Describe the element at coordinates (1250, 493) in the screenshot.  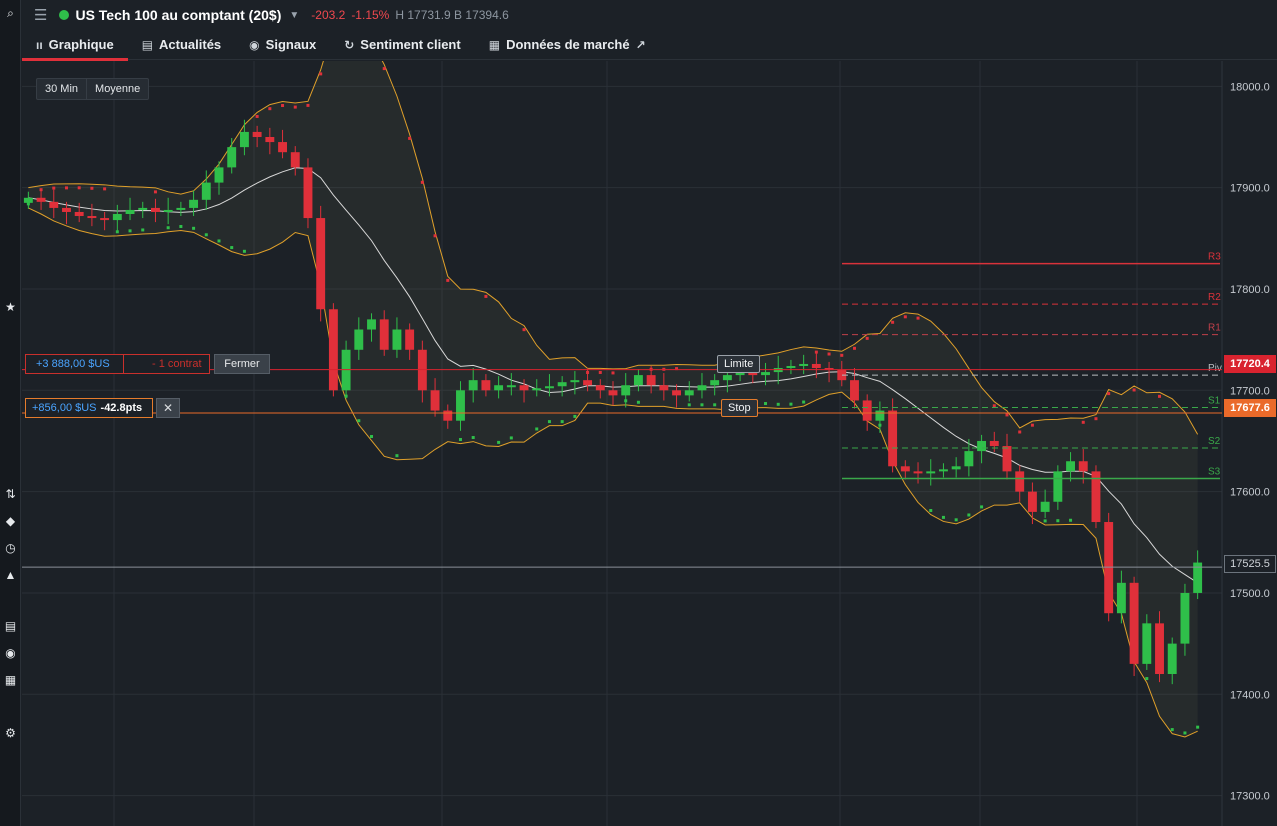
I see `y-tick-label: 17600.0` at that location.